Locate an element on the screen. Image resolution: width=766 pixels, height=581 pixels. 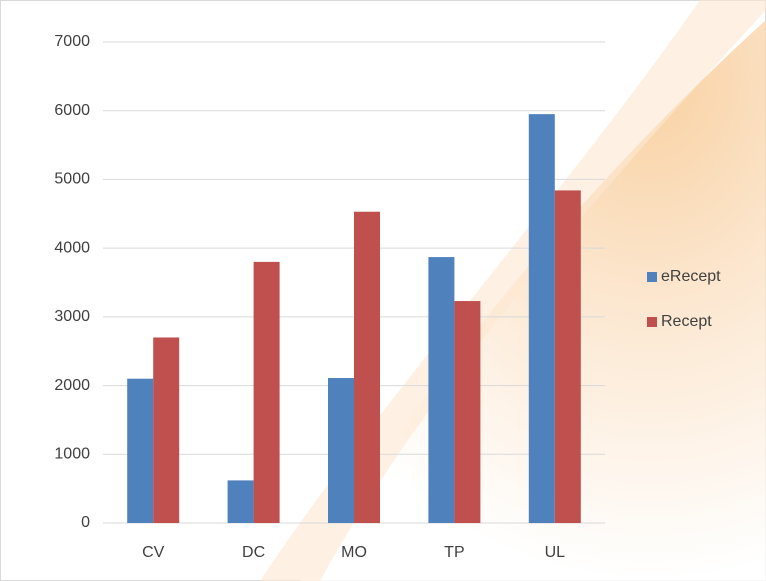
y-tick-label: 7000 is located at coordinates (72, 41).